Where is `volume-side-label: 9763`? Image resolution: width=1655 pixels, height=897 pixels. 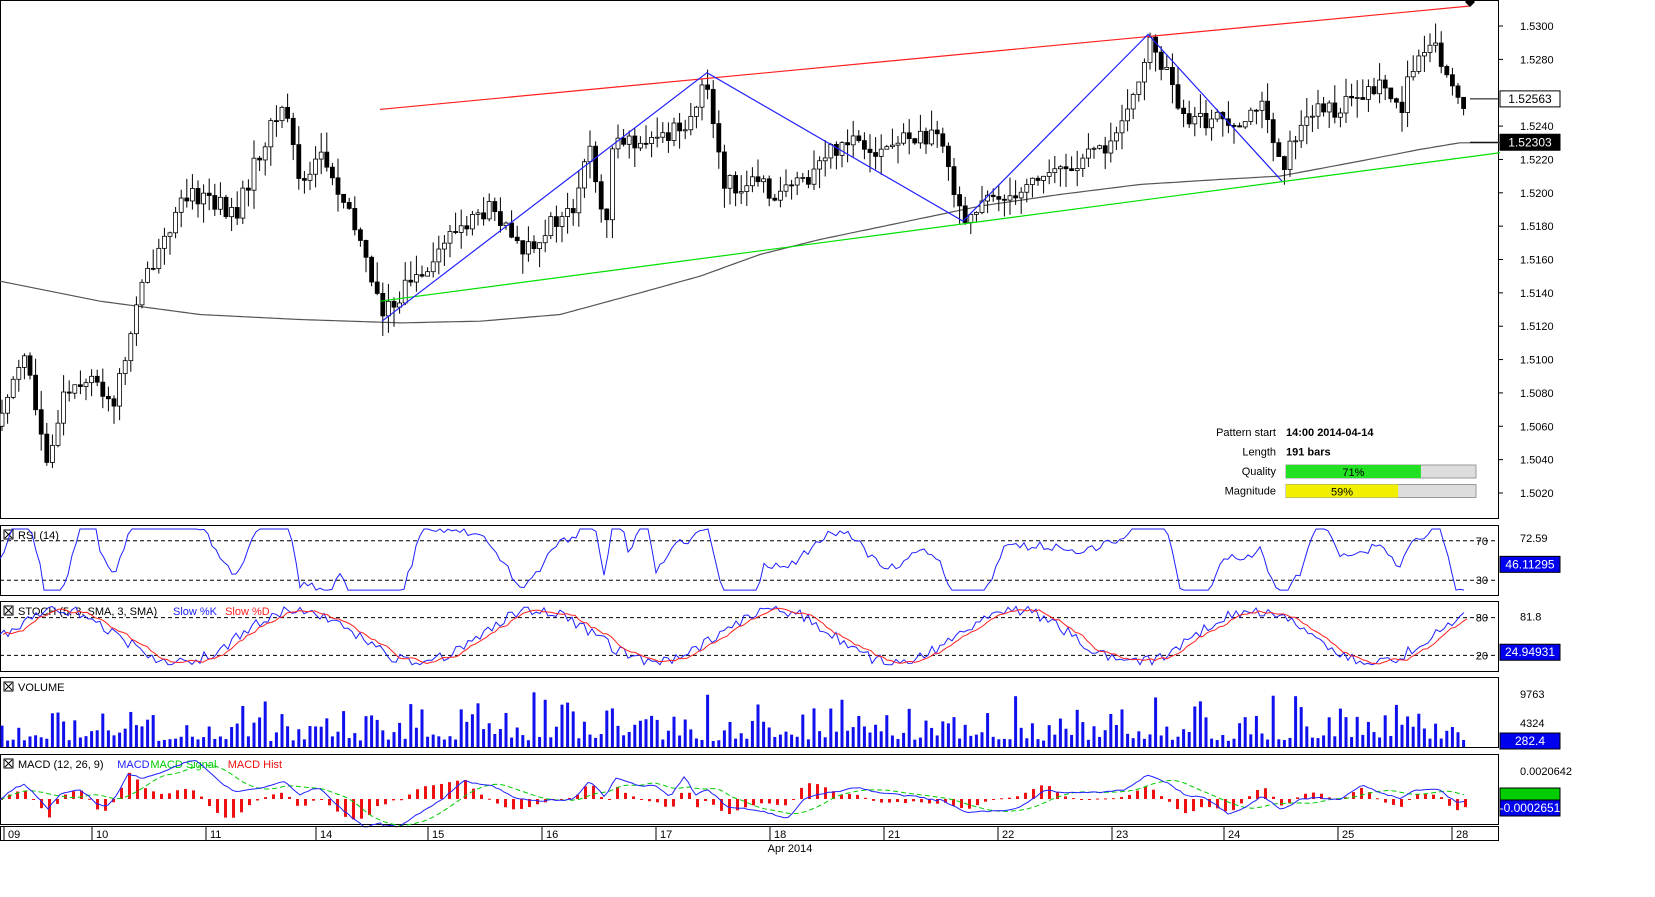
volume-side-label: 9763 is located at coordinates (1532, 695).